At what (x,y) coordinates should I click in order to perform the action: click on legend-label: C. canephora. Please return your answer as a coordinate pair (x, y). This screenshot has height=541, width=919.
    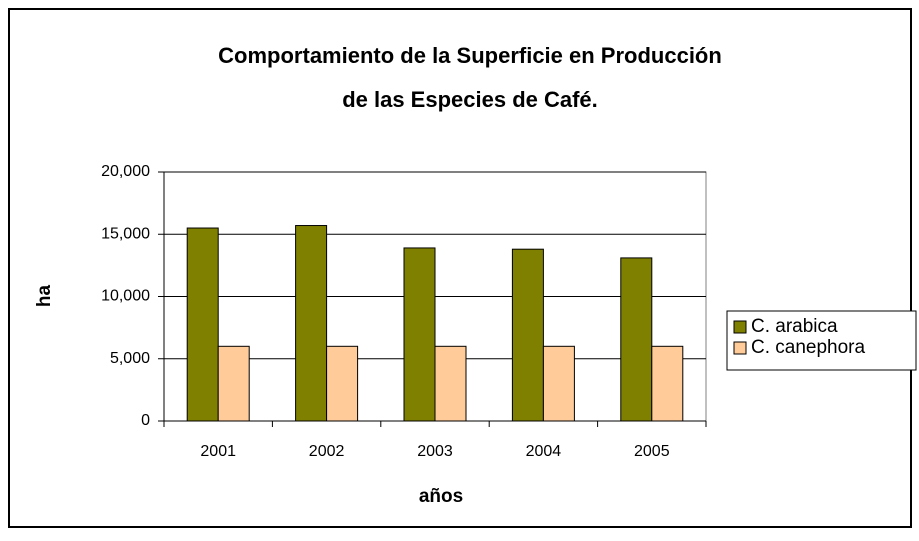
    Looking at the image, I should click on (808, 347).